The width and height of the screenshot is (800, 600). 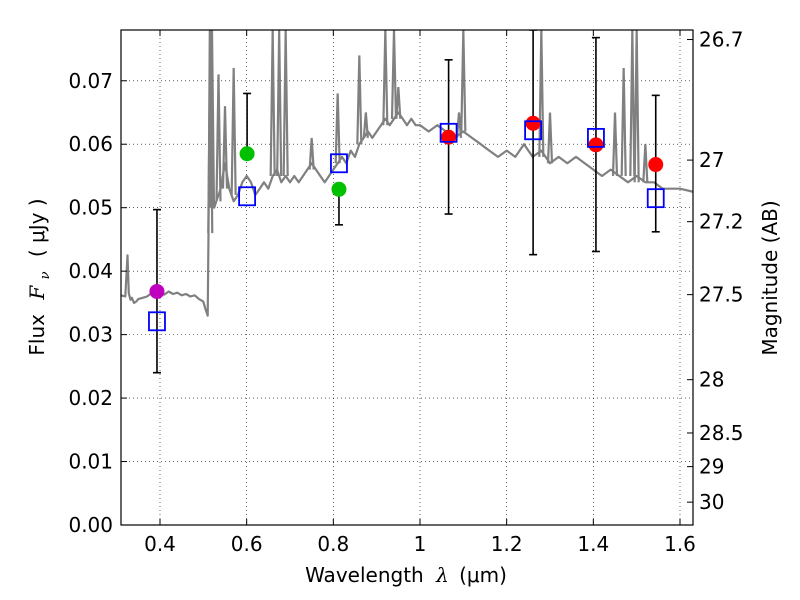 I want to click on y-tick-label: 0.05, so click(x=90, y=208).